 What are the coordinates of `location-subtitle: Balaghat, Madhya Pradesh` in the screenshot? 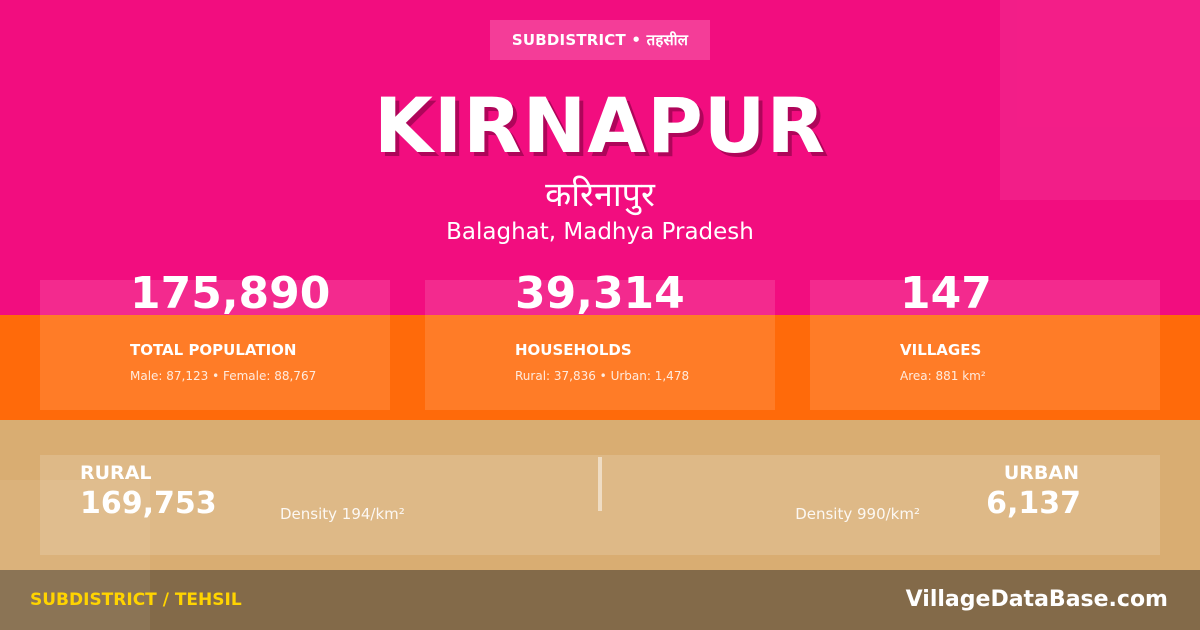 It's located at (600, 232).